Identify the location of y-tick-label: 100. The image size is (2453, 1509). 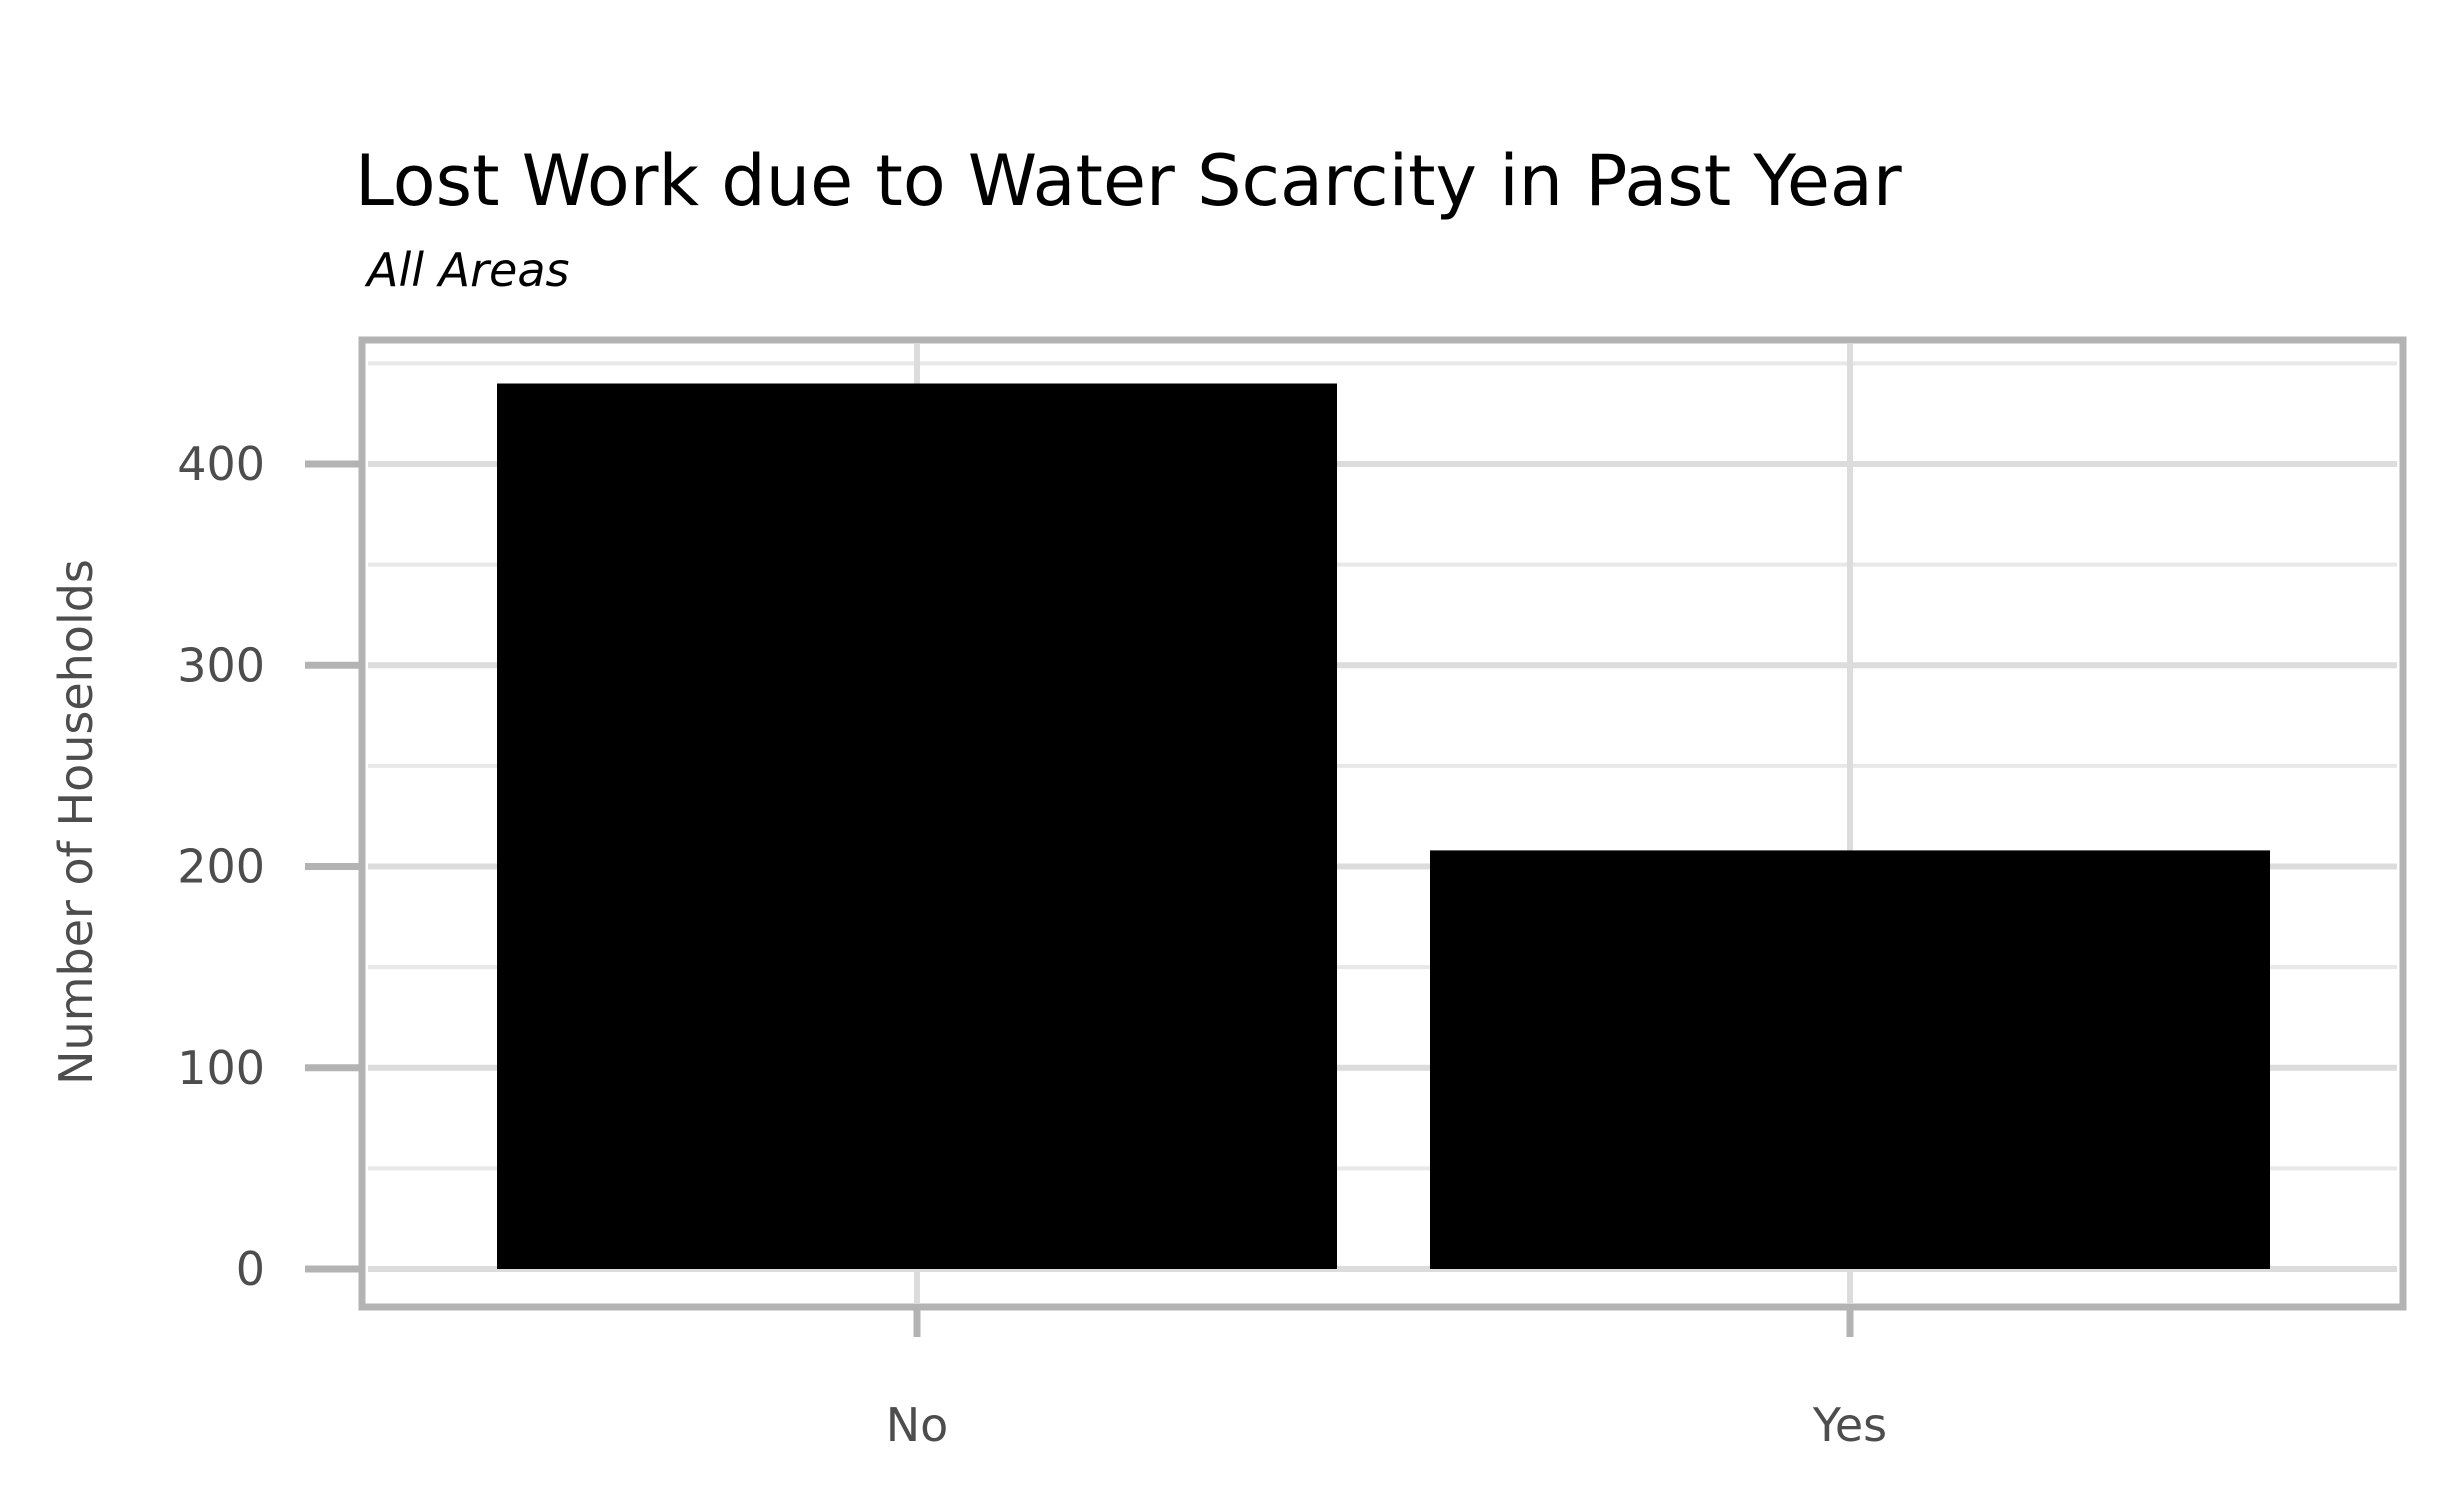
(221, 1068).